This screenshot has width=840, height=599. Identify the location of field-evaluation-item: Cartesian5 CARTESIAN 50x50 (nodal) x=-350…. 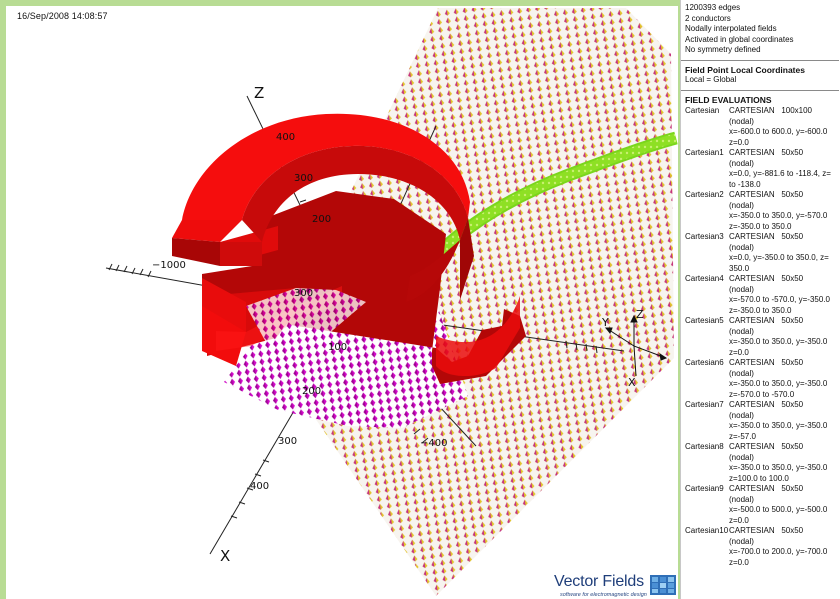
(762, 337).